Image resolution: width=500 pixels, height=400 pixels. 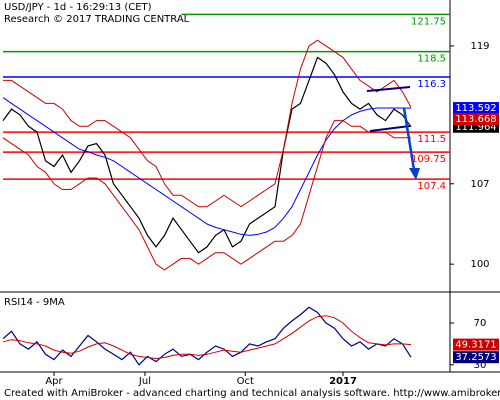 I want to click on last-value-label: 113.592, so click(x=475, y=108).